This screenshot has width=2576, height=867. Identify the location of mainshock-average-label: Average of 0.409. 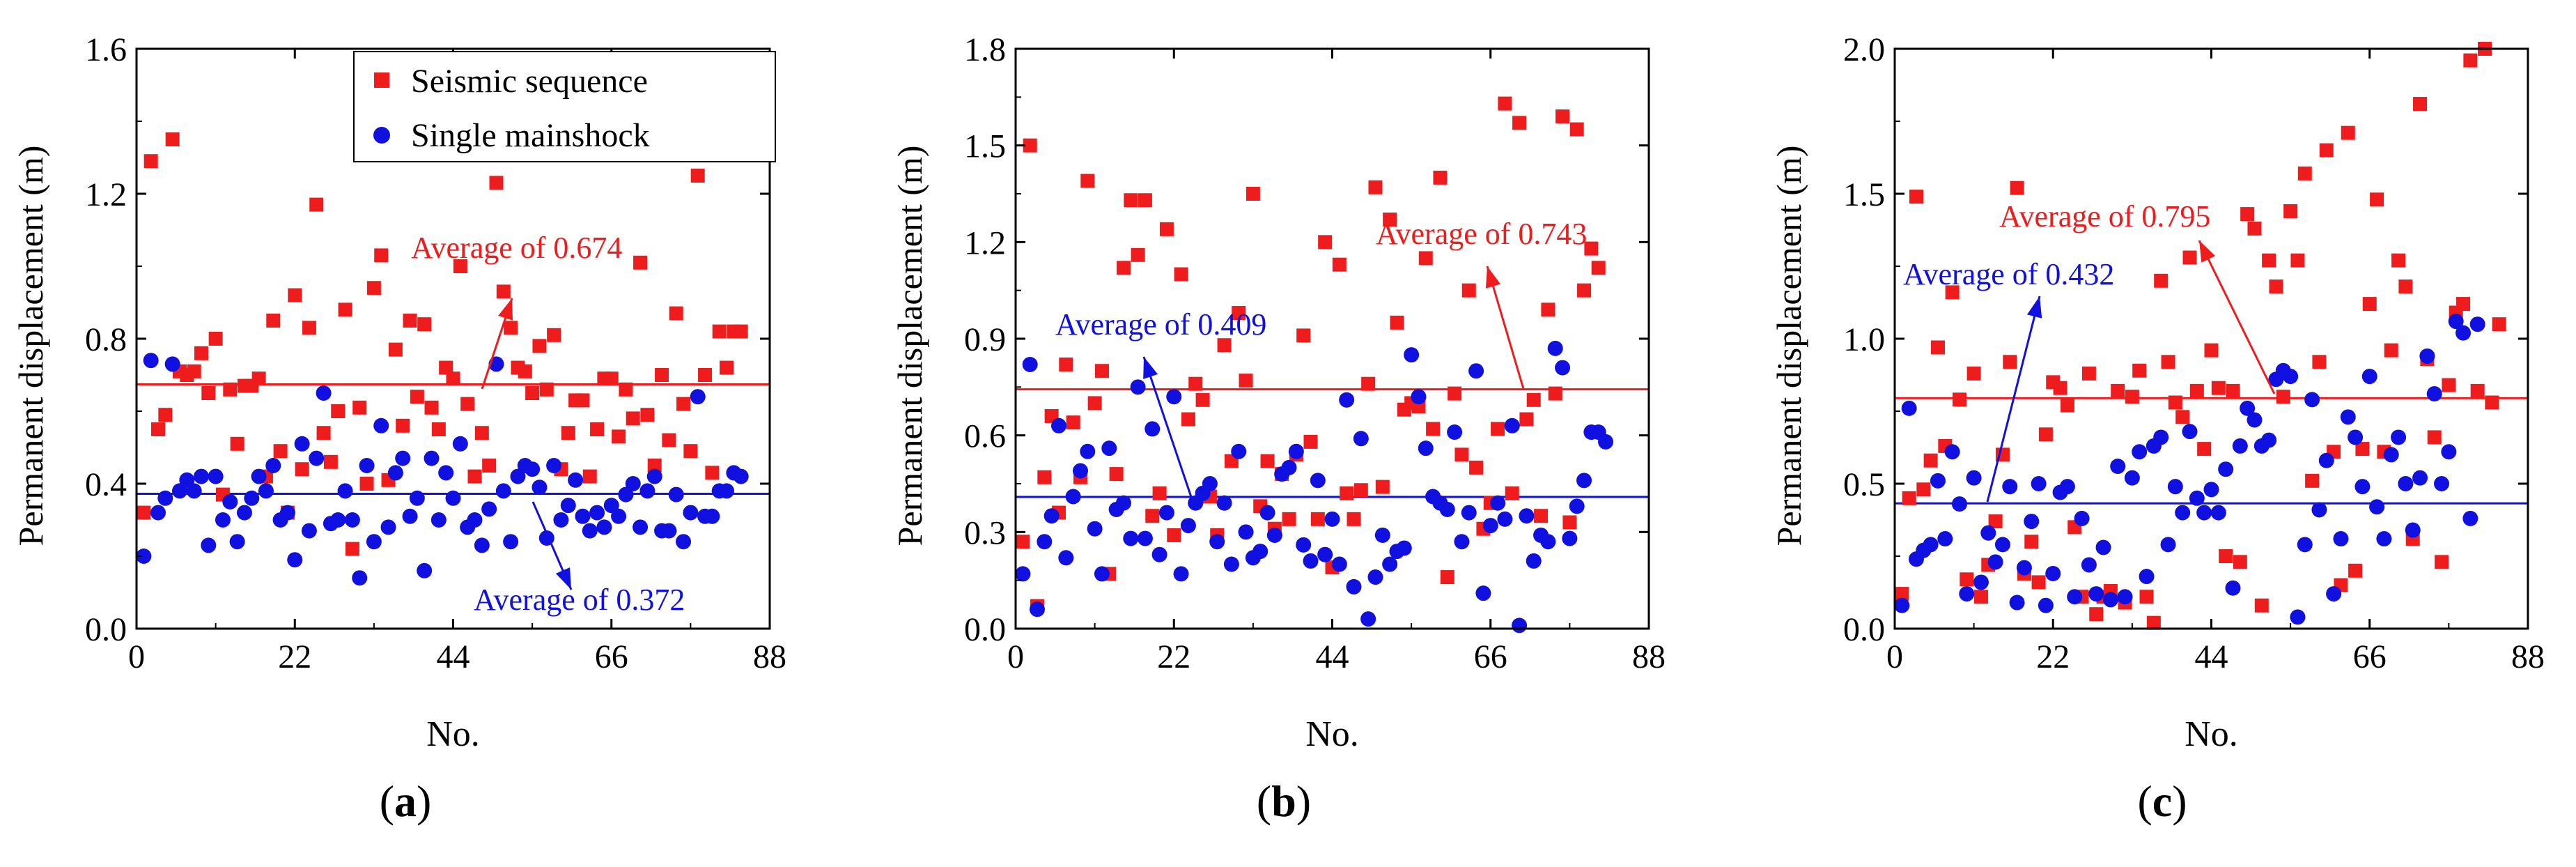
(1160, 324).